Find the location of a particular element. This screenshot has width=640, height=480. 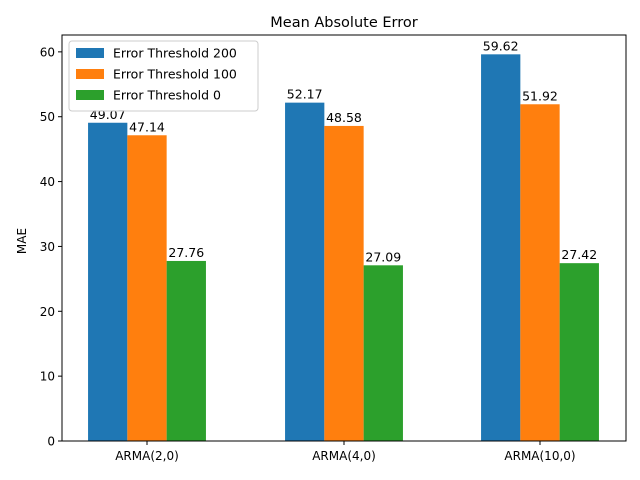

legend-box is located at coordinates (163, 76).